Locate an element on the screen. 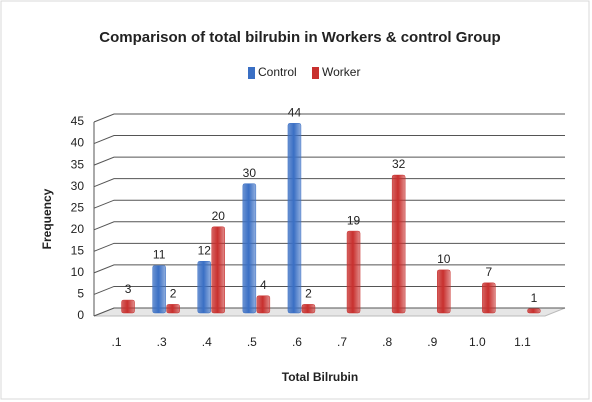 The height and width of the screenshot is (402, 592). y-tick-label: 40 is located at coordinates (78, 143).